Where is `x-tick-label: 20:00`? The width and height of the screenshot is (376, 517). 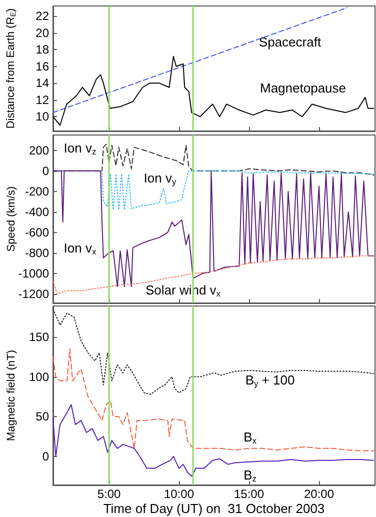 x-tick-label: 20:00 is located at coordinates (319, 494).